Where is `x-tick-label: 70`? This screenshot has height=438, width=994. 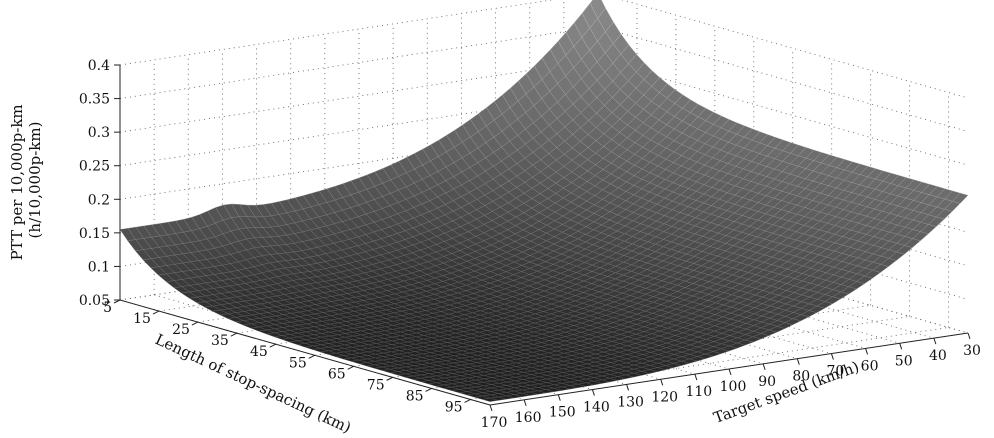 x-tick-label: 70 is located at coordinates (836, 372).